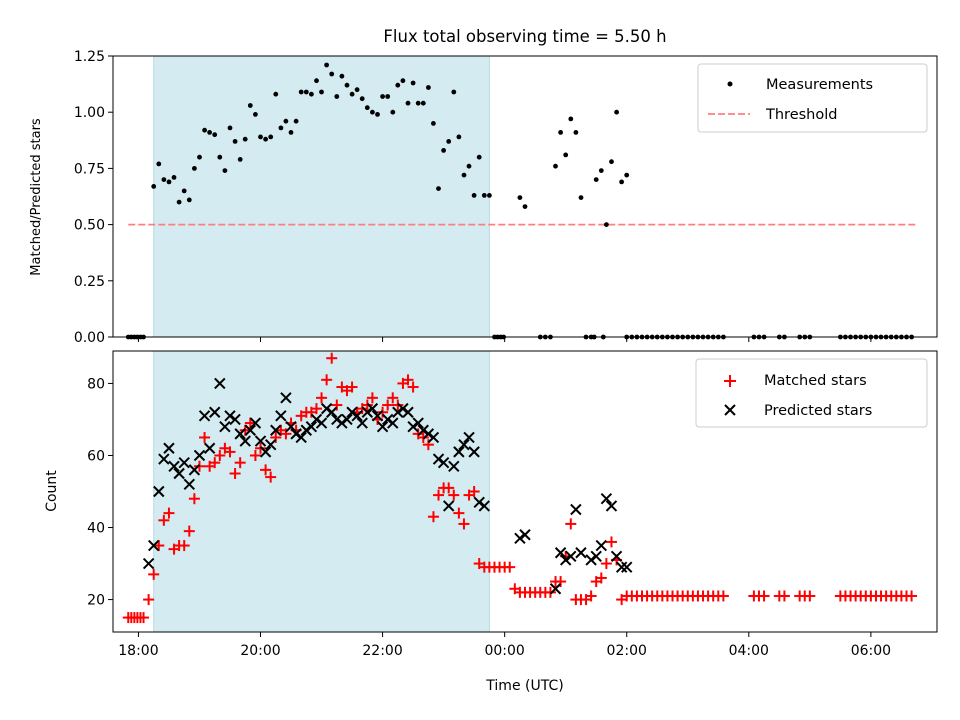 The height and width of the screenshot is (720, 960). I want to click on top-y-tick-label: 0.25, so click(89, 282).